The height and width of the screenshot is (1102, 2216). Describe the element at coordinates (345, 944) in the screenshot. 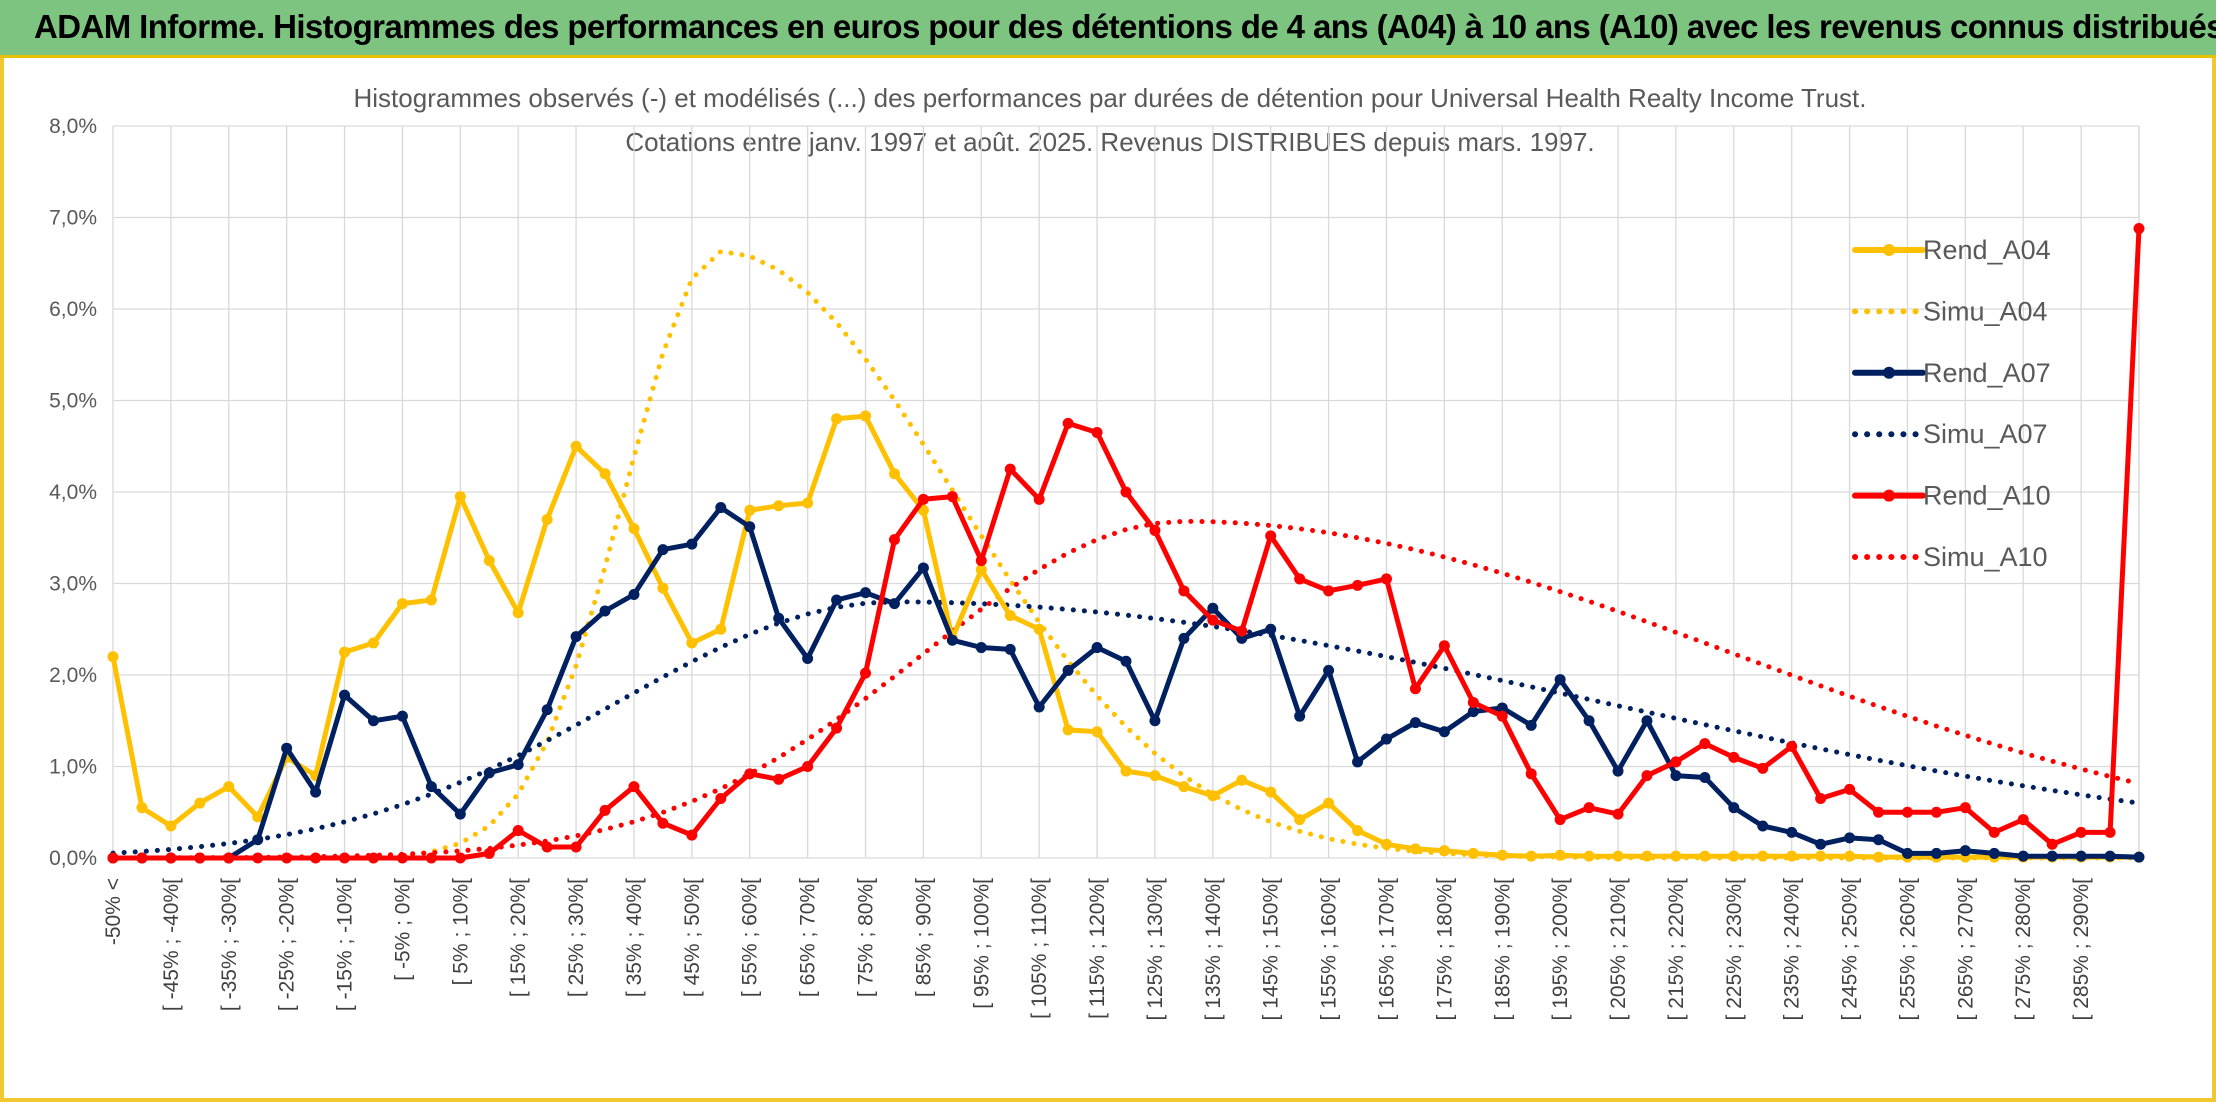

I see `x-tick-label: [ -15% ; -10%[` at that location.